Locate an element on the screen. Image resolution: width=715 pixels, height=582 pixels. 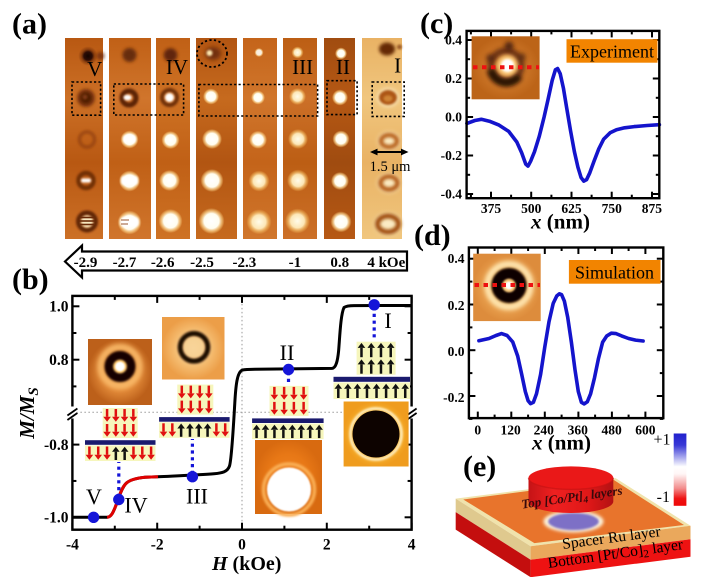
svg-text: 875 is located at coordinates (652, 208).